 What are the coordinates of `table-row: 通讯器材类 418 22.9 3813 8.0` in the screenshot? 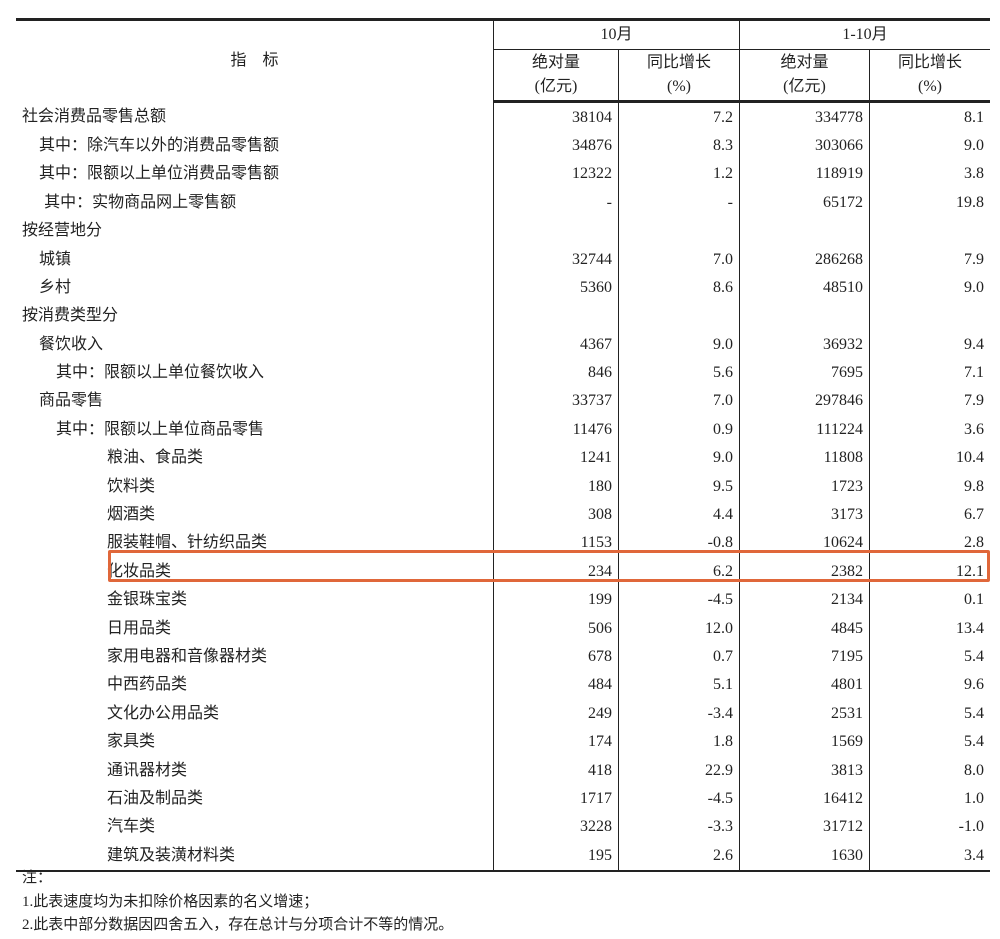 It's located at (503, 770).